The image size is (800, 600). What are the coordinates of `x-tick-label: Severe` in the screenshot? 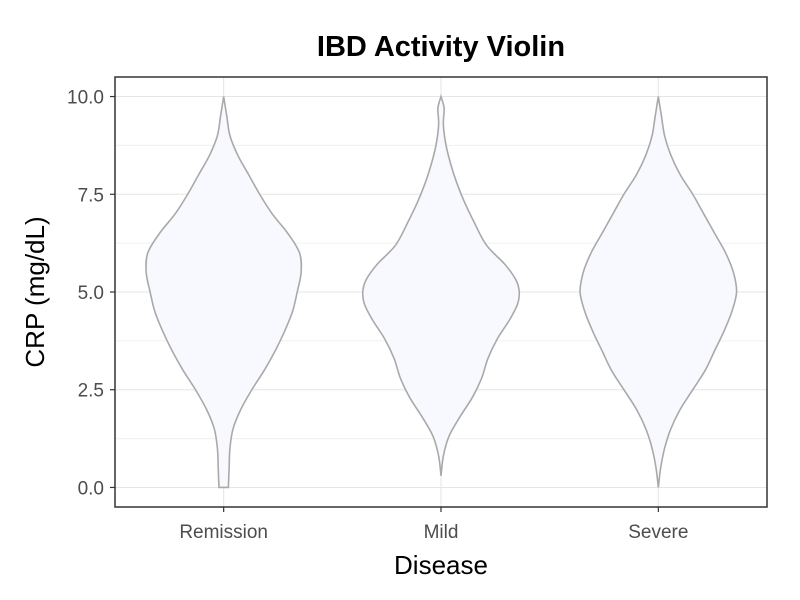 It's located at (658, 532).